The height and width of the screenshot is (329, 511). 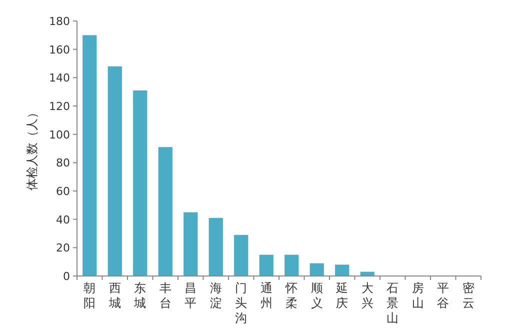 I want to click on x-tick-label: 顺义, so click(x=316, y=295).